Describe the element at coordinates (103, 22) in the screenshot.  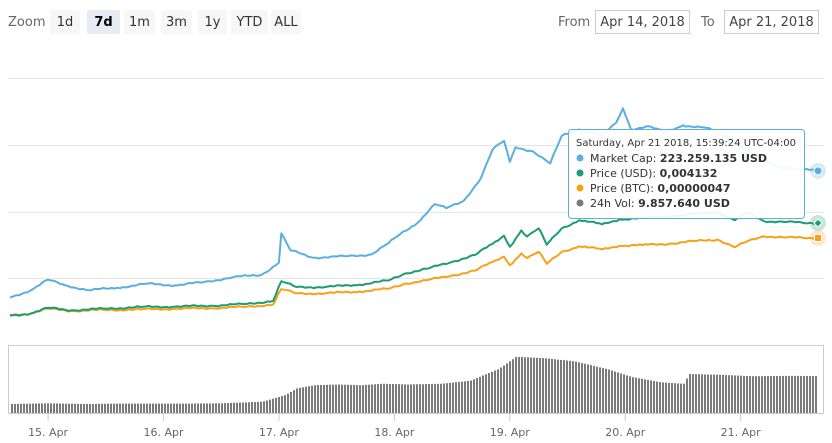
I see `zoom-button-7d: 7d` at that location.